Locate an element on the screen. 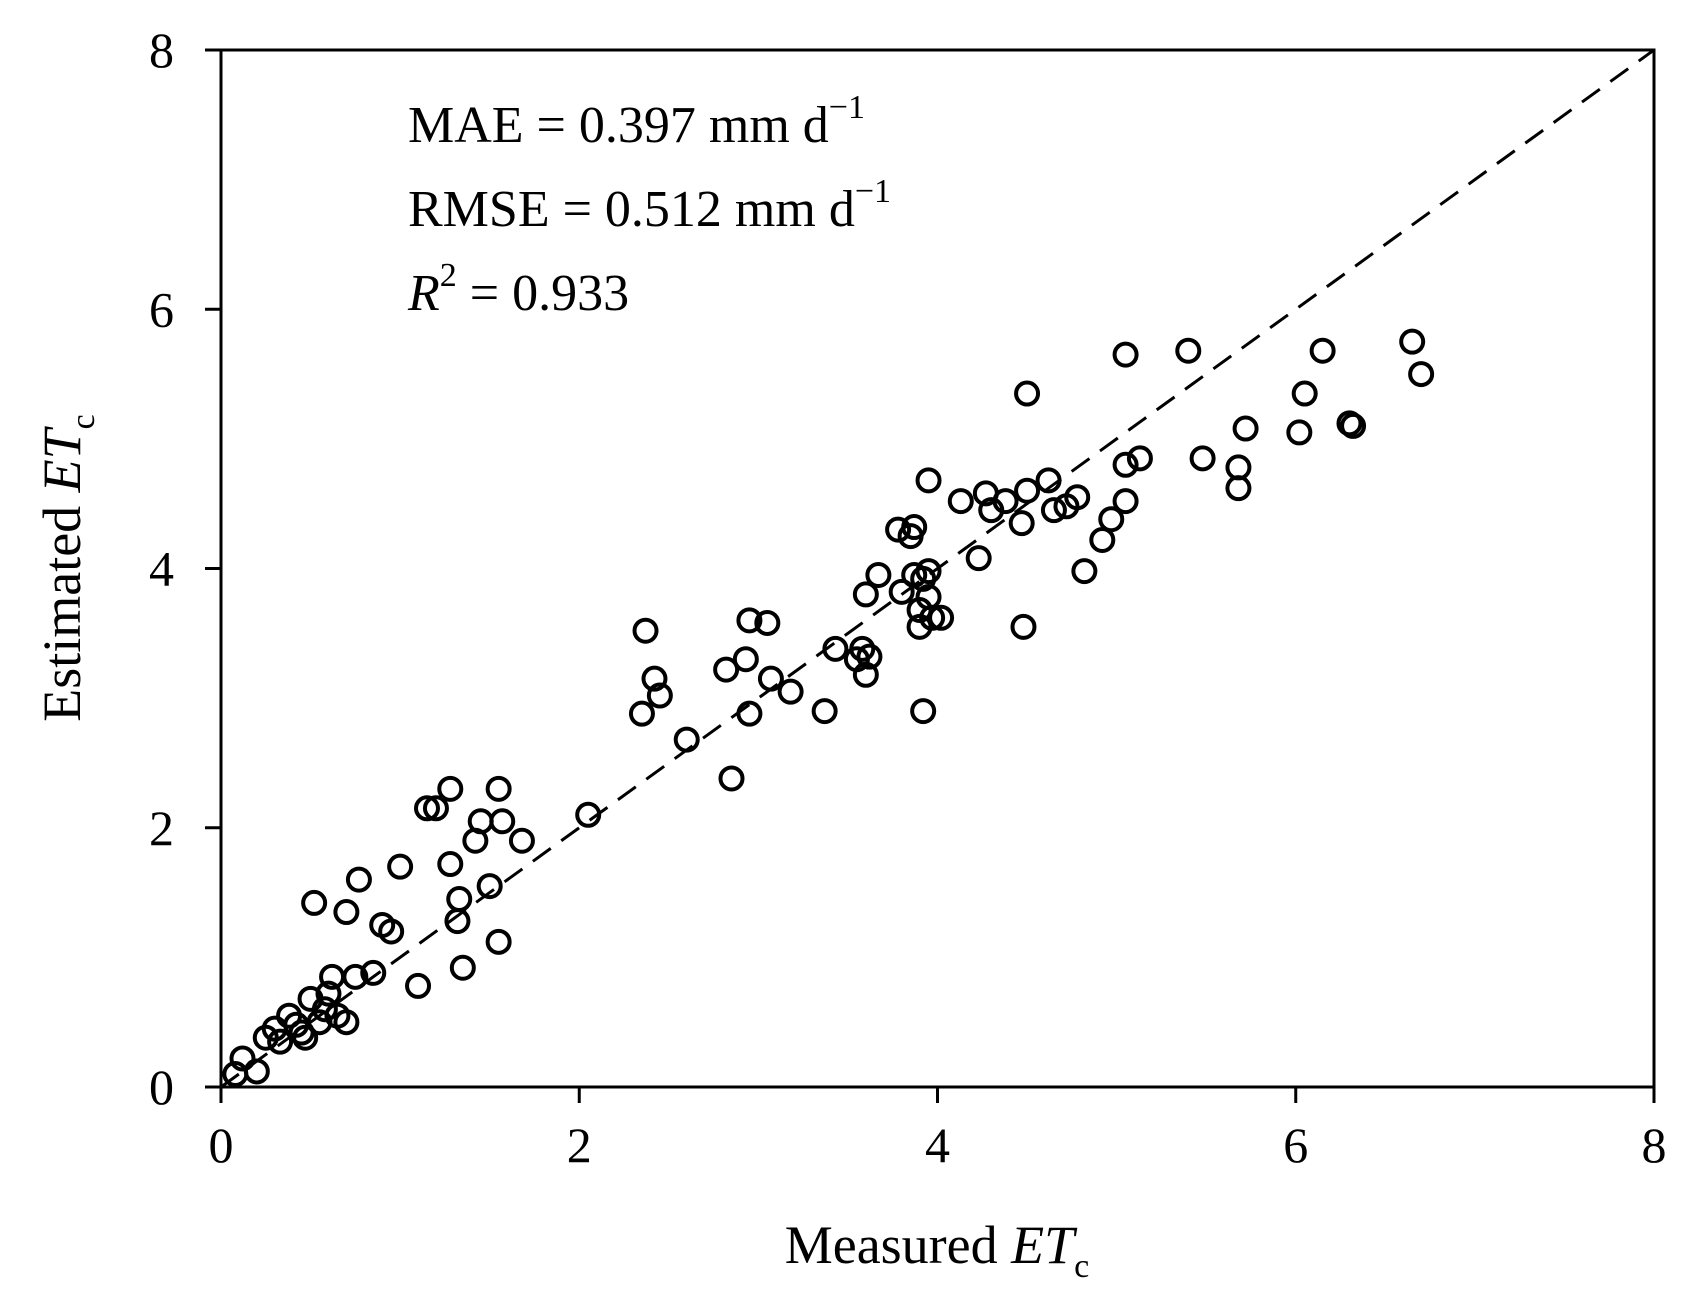  y-tick-label: 0 is located at coordinates (161, 1087).